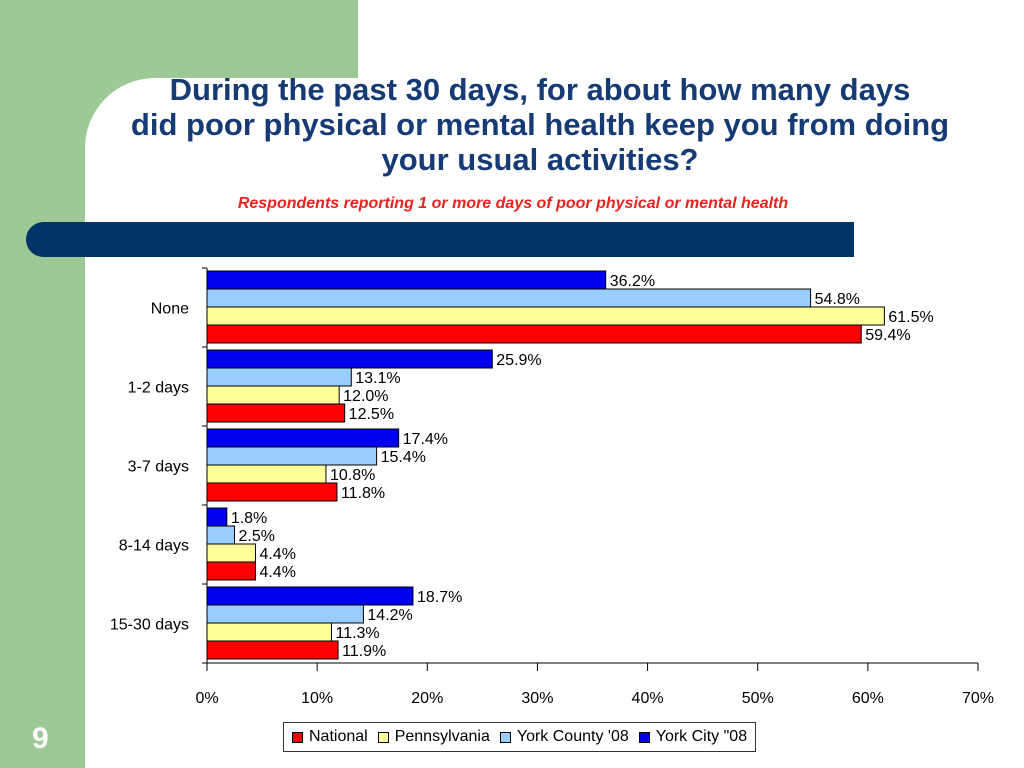 Image resolution: width=1024 pixels, height=768 pixels. I want to click on category-label: 3-7 days, so click(158, 467).